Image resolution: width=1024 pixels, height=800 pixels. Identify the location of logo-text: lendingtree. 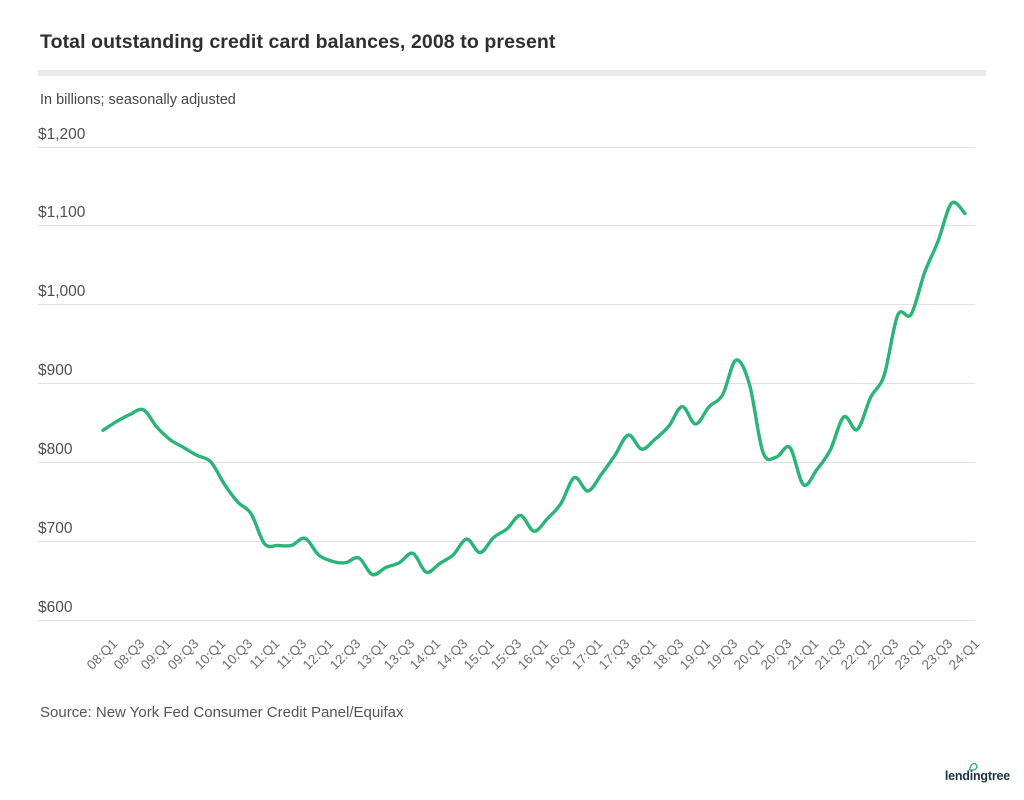
(977, 776).